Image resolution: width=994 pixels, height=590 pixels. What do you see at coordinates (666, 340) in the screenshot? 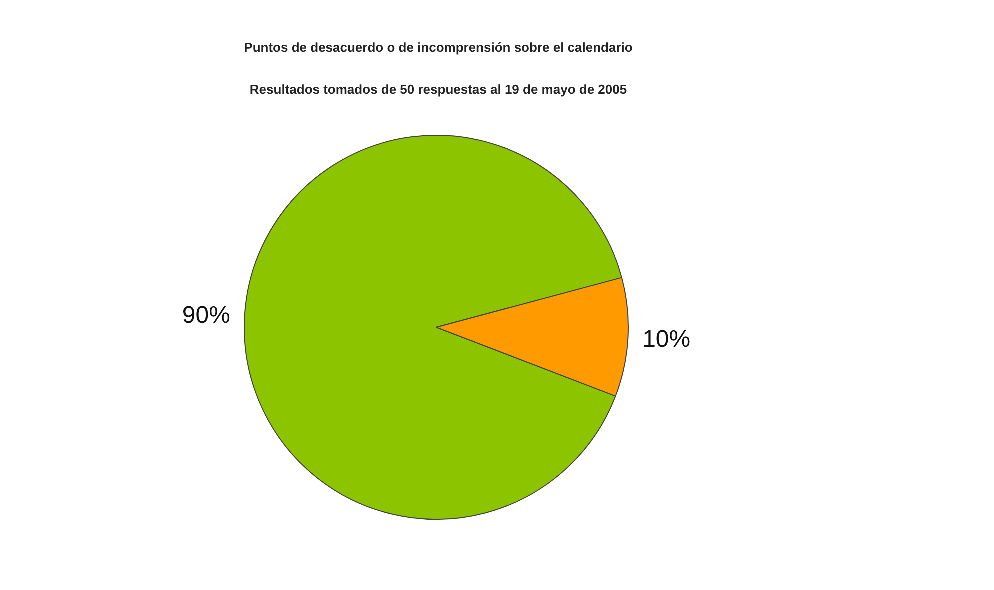
I see `data-label: 10%` at bounding box center [666, 340].